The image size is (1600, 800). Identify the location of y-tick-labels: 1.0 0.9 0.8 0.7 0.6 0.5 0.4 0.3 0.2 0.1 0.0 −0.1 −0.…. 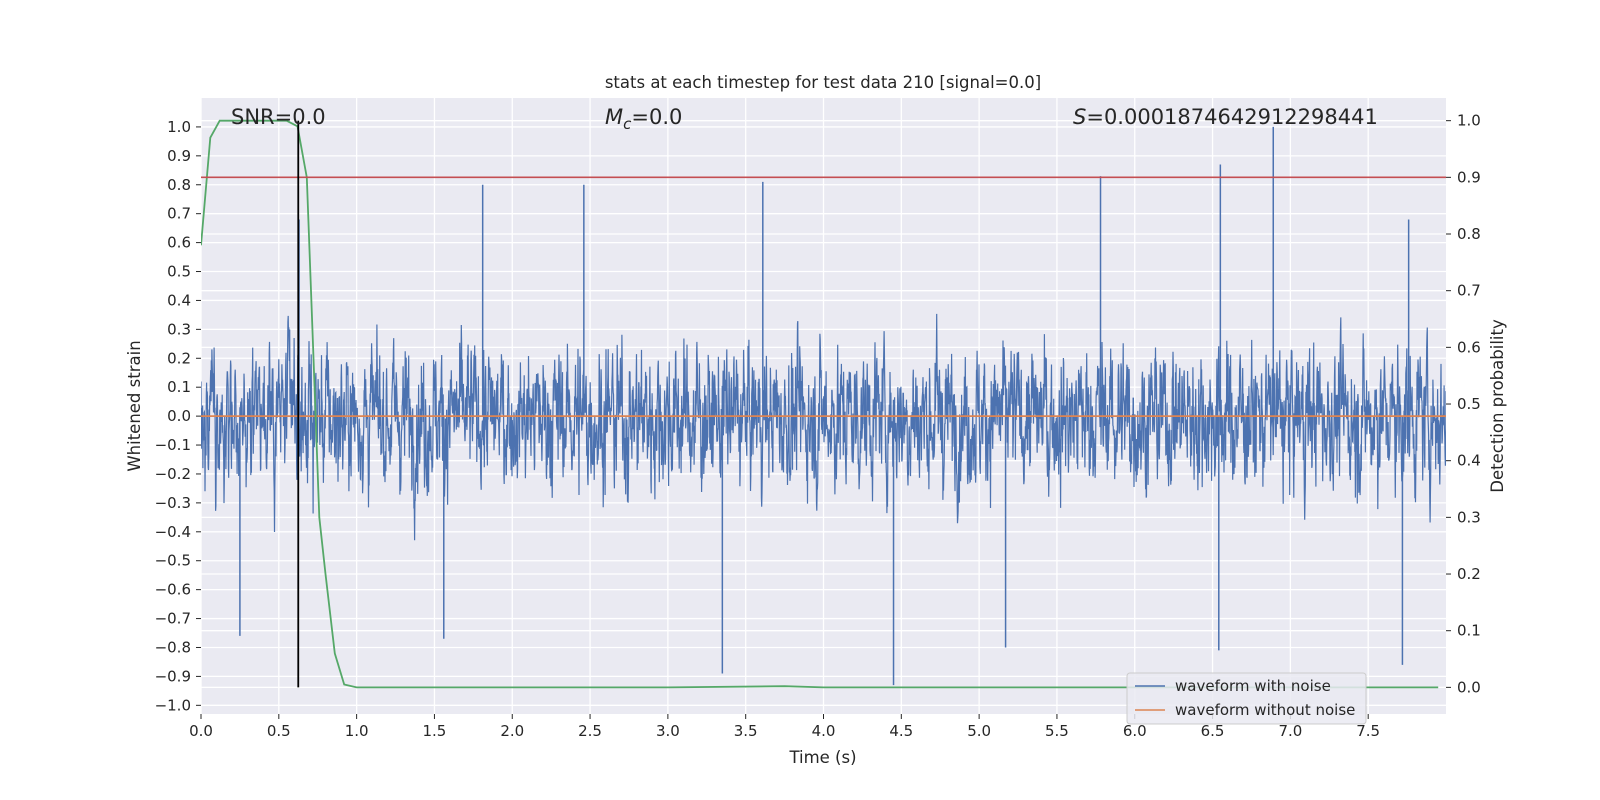
(178, 416).